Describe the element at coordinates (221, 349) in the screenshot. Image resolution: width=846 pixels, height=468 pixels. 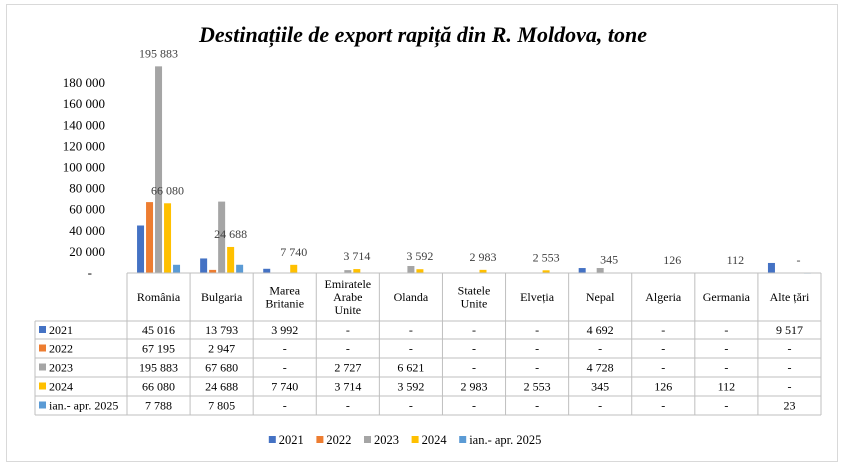
I see `table-cell: 2 947` at that location.